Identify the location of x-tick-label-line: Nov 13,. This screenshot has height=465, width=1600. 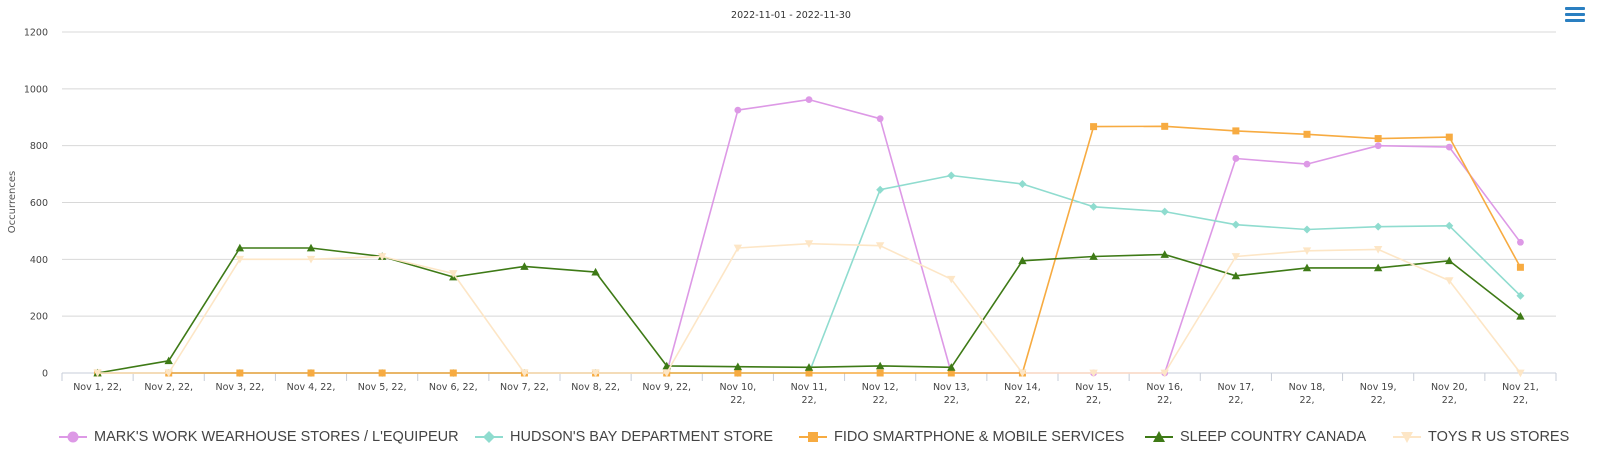
(951, 387).